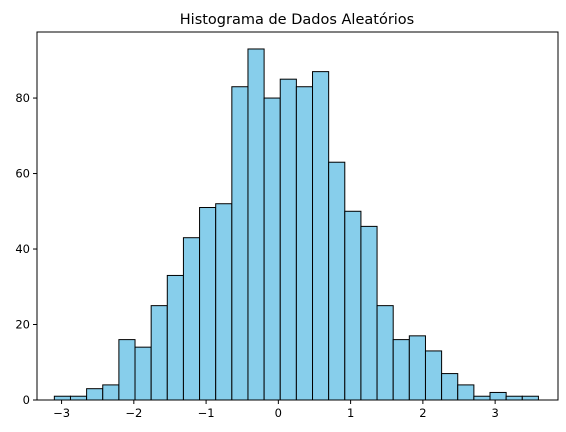 This screenshot has width=566, height=432. Describe the element at coordinates (22, 249) in the screenshot. I see `y-tick-label: 40` at that location.